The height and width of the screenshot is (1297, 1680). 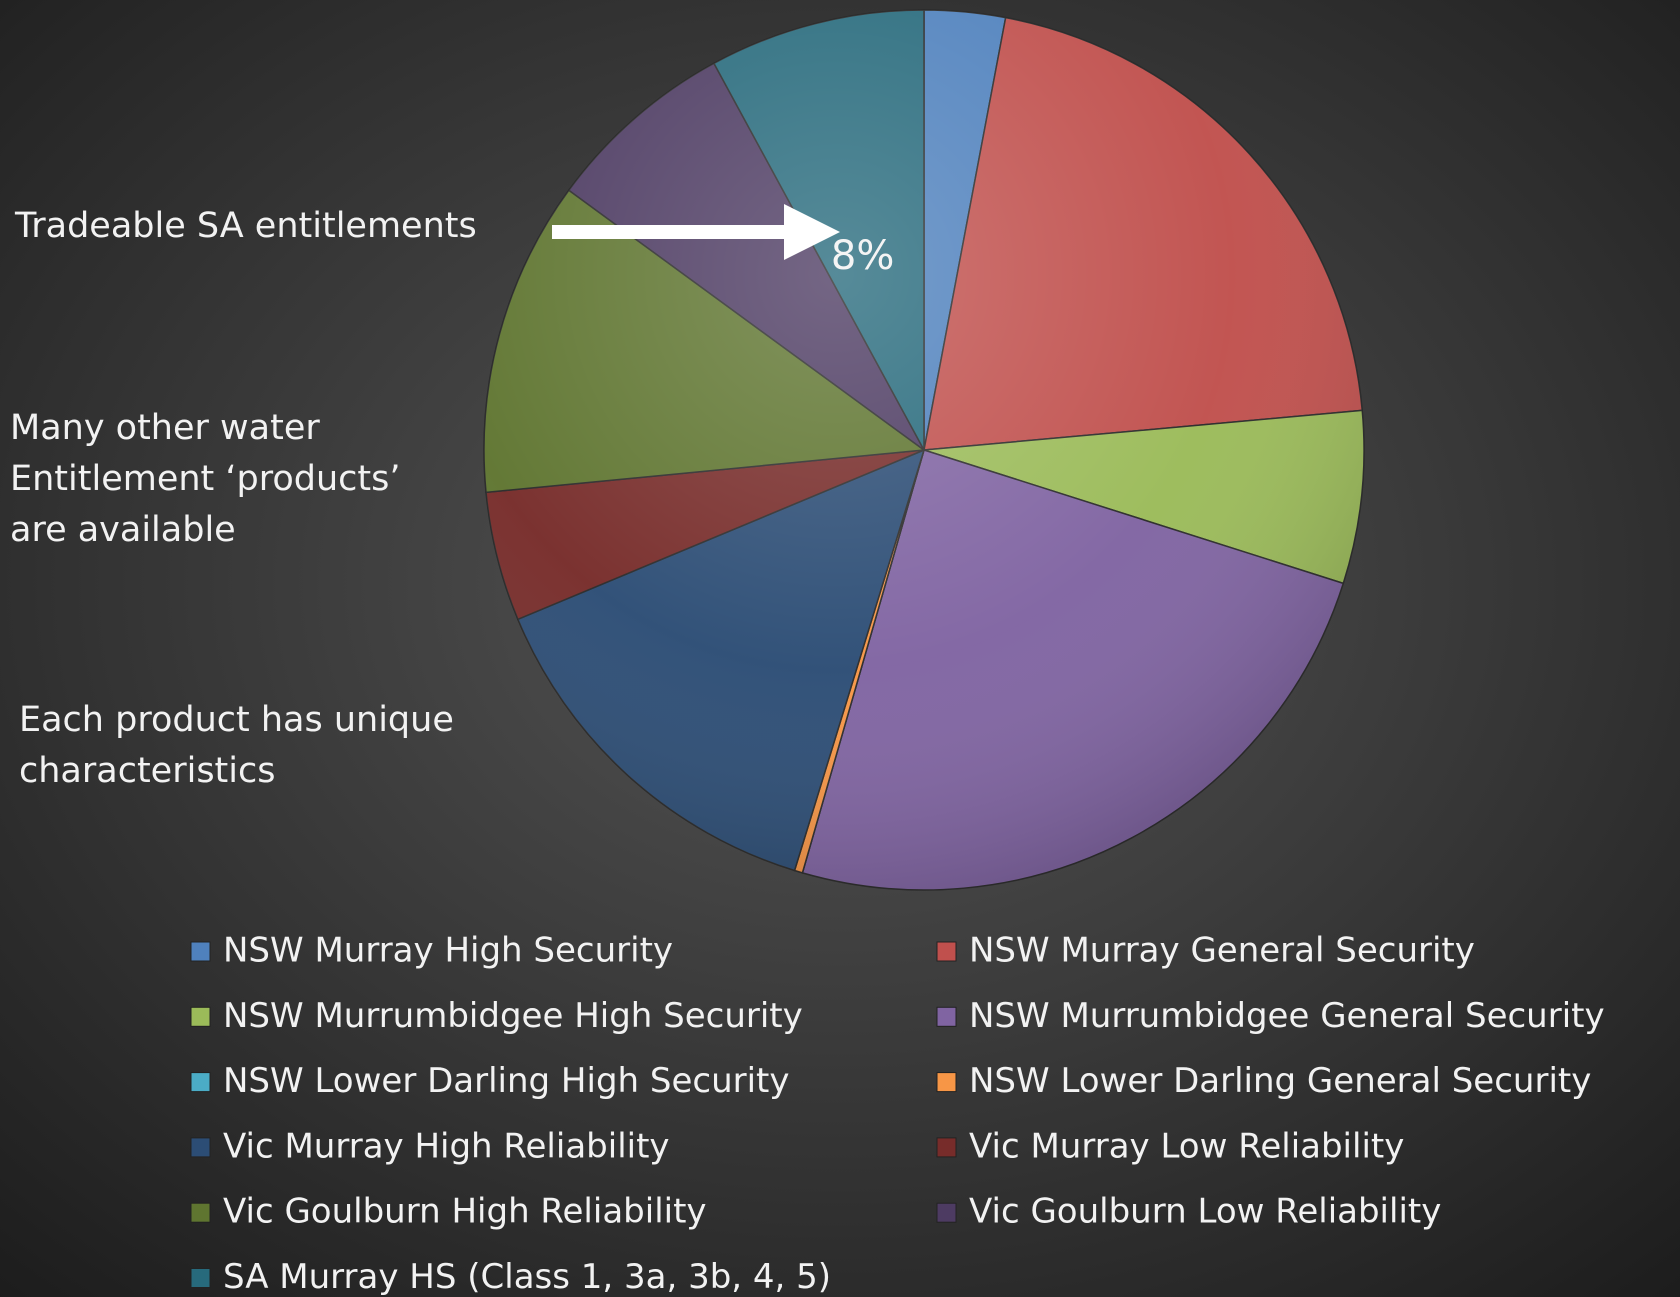 I want to click on annotation: Entitlement ‘products’, so click(x=205, y=479).